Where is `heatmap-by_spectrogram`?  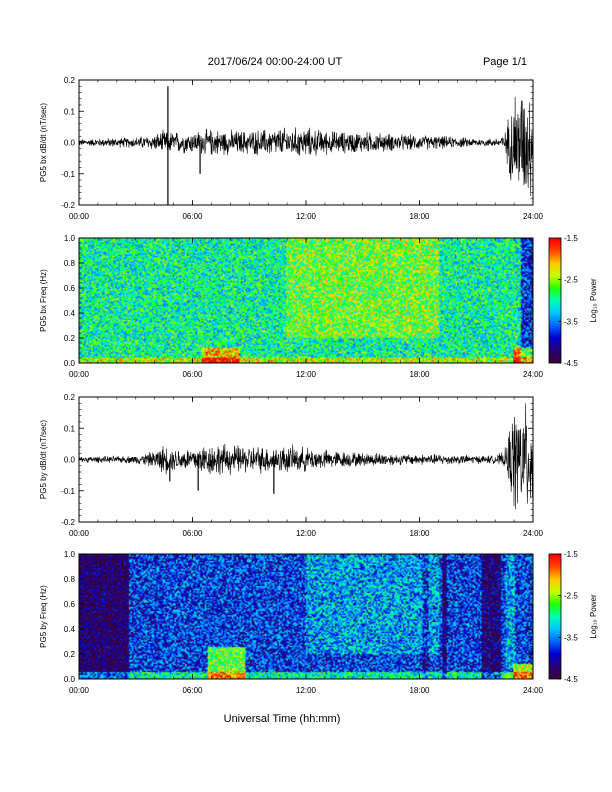 heatmap-by_spectrogram is located at coordinates (306, 616).